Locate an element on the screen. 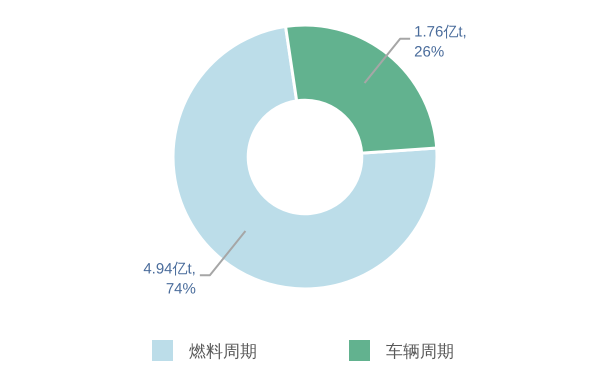  data-label: 4.94亿t, 74% is located at coordinates (169, 279).